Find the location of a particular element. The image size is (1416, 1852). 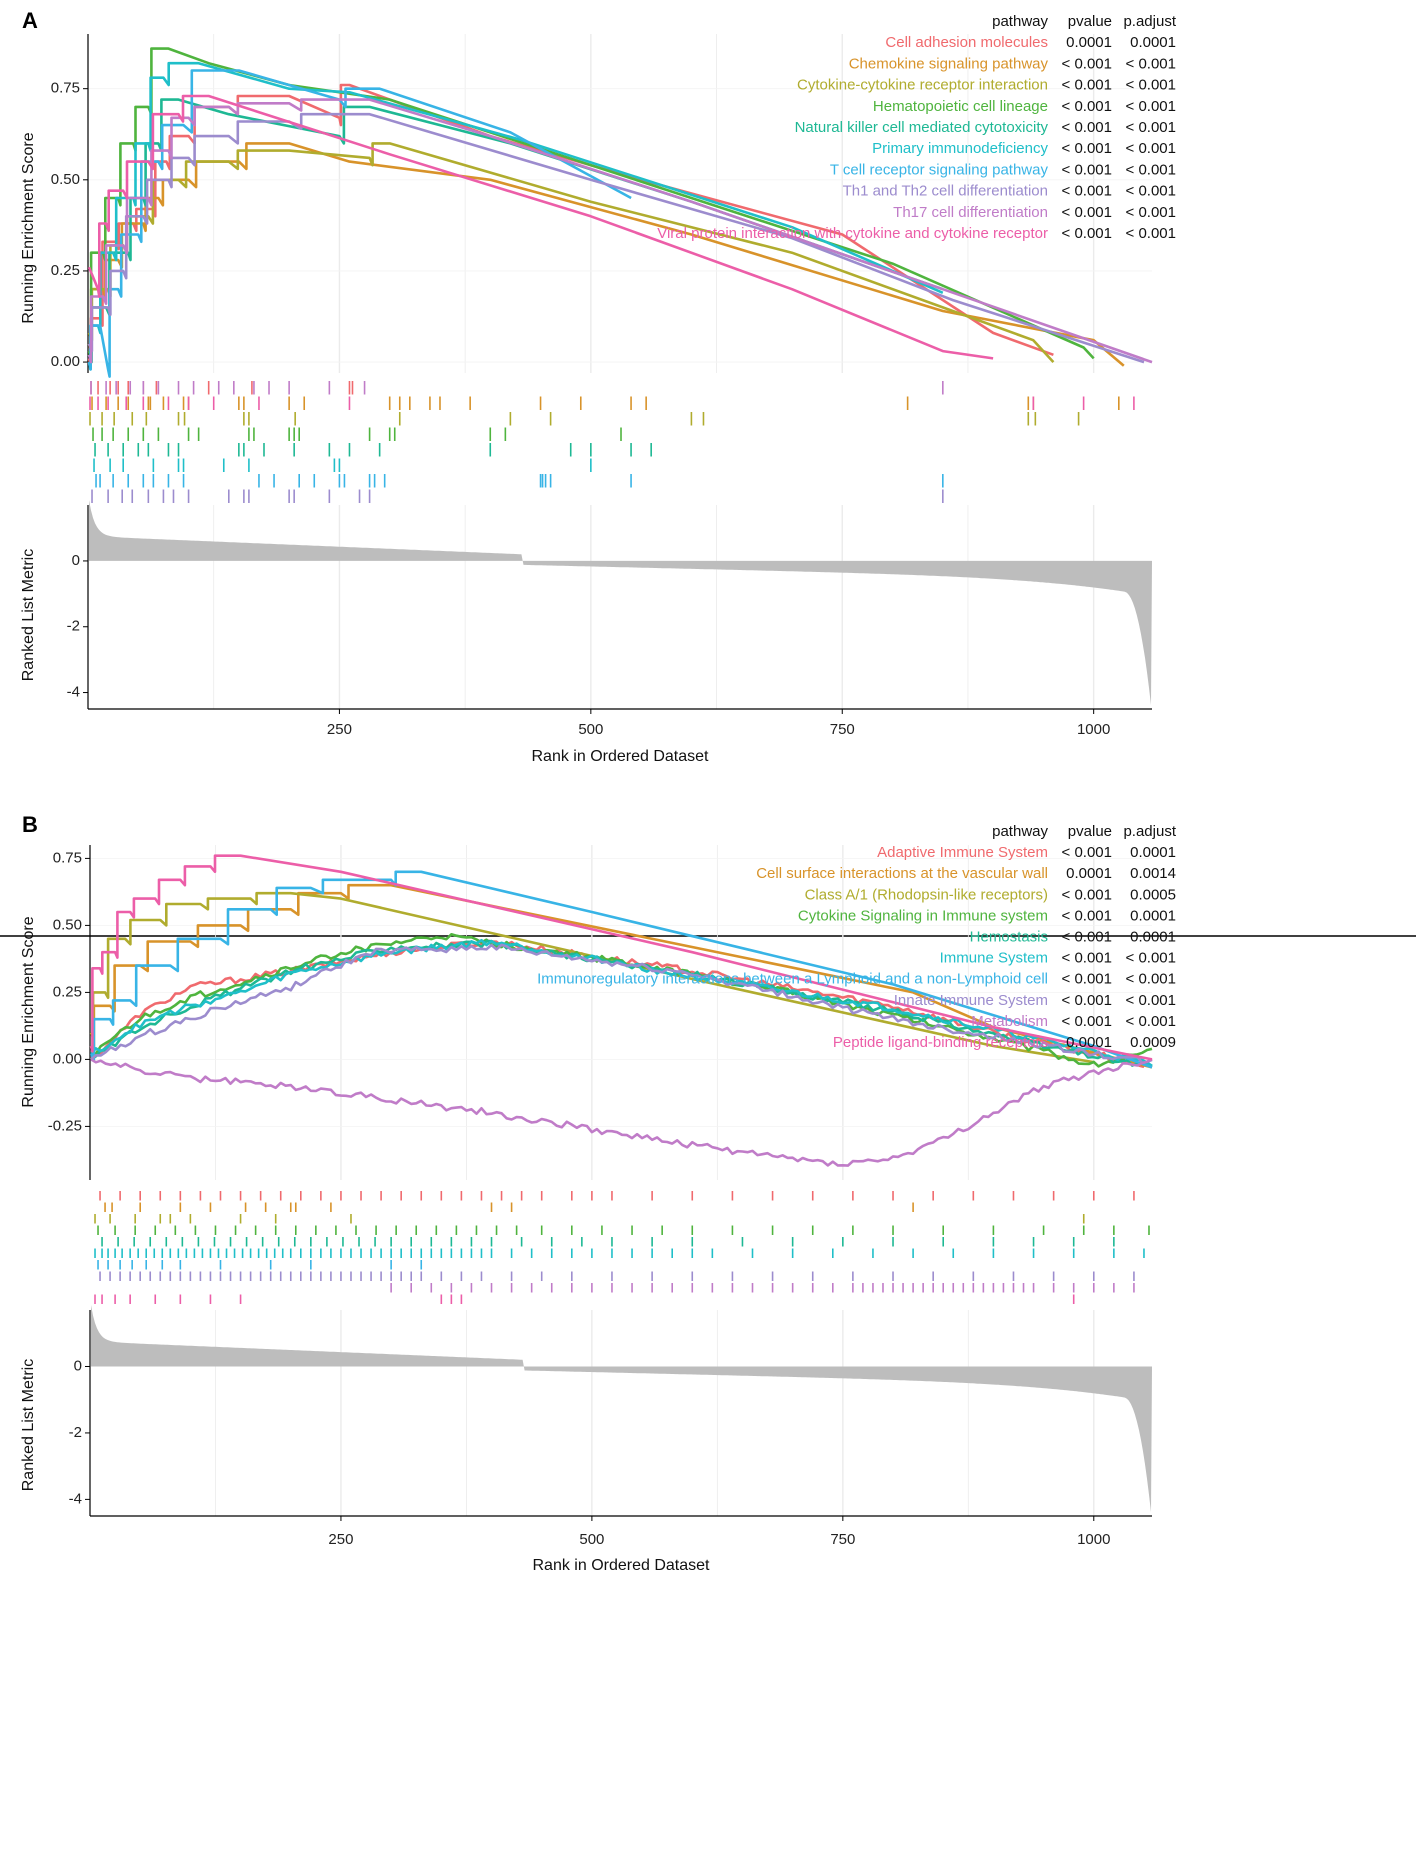

legend-entry-name: Primary immunodeficiency is located at coordinates (960, 148).